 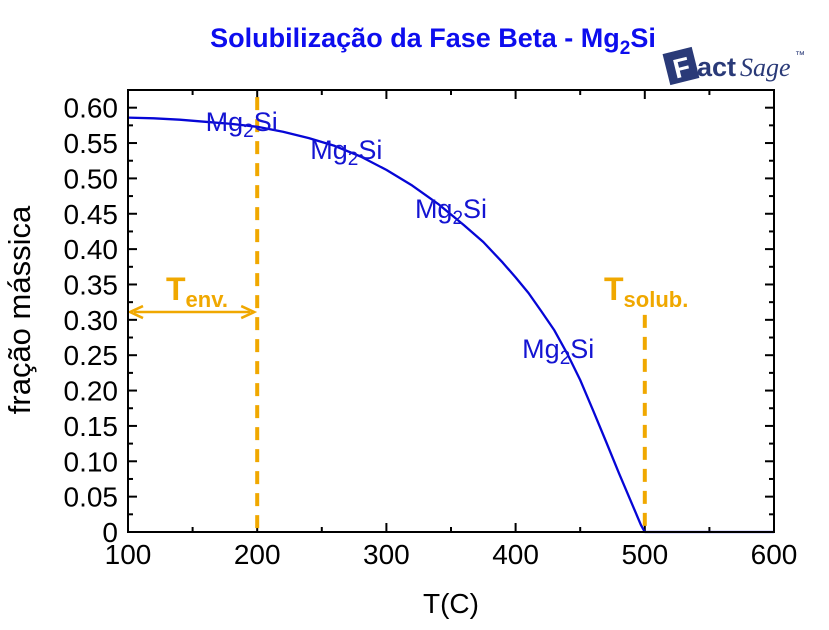 I want to click on y-tick-label: 0.55, so click(x=91, y=143).